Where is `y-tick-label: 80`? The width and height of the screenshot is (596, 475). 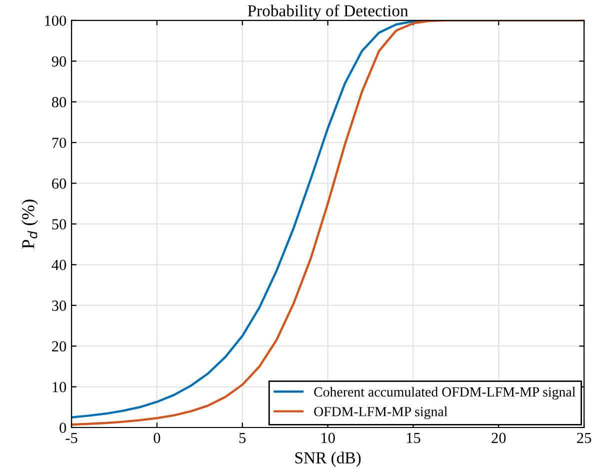
y-tick-label: 80 is located at coordinates (59, 102).